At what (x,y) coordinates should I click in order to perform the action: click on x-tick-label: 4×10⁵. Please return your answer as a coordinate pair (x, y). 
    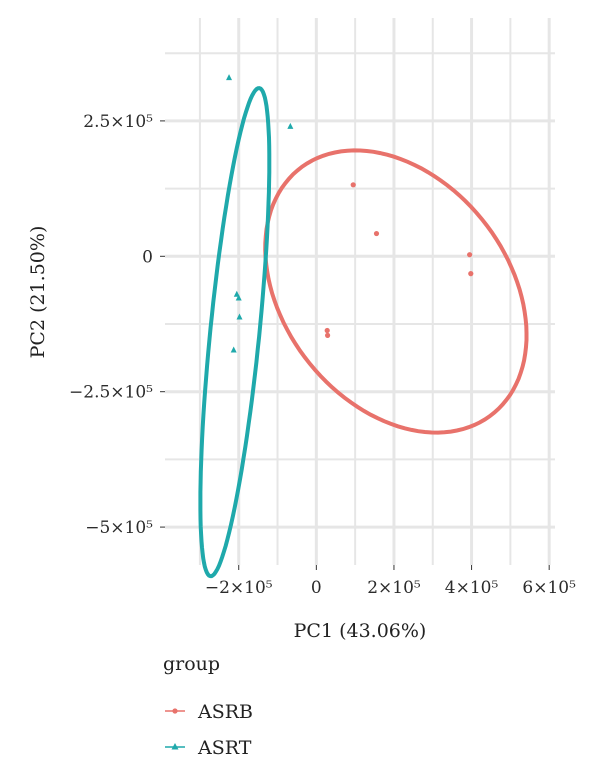
    Looking at the image, I should click on (472, 588).